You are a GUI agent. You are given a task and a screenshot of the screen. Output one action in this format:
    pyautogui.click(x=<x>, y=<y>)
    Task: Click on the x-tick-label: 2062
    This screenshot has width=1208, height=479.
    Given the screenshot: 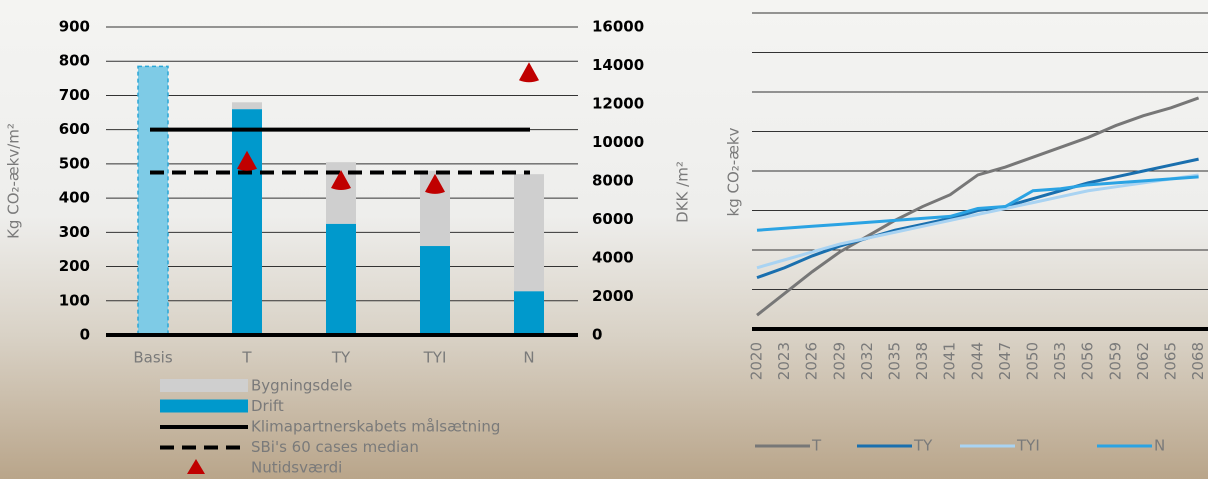 What is the action you would take?
    pyautogui.click(x=1143, y=361)
    